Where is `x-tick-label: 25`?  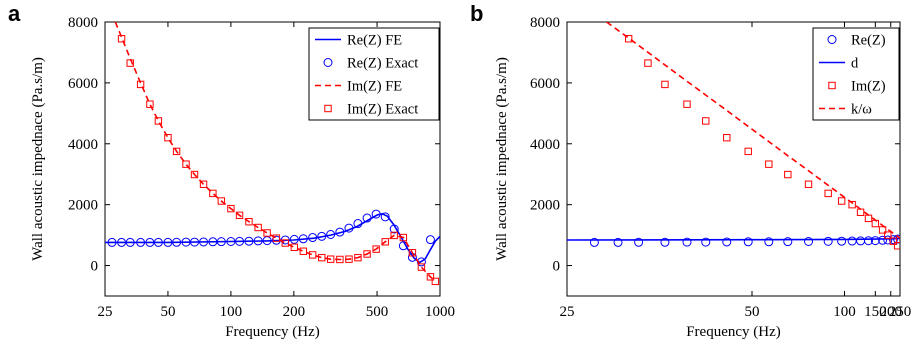
x-tick-label: 25 is located at coordinates (567, 312).